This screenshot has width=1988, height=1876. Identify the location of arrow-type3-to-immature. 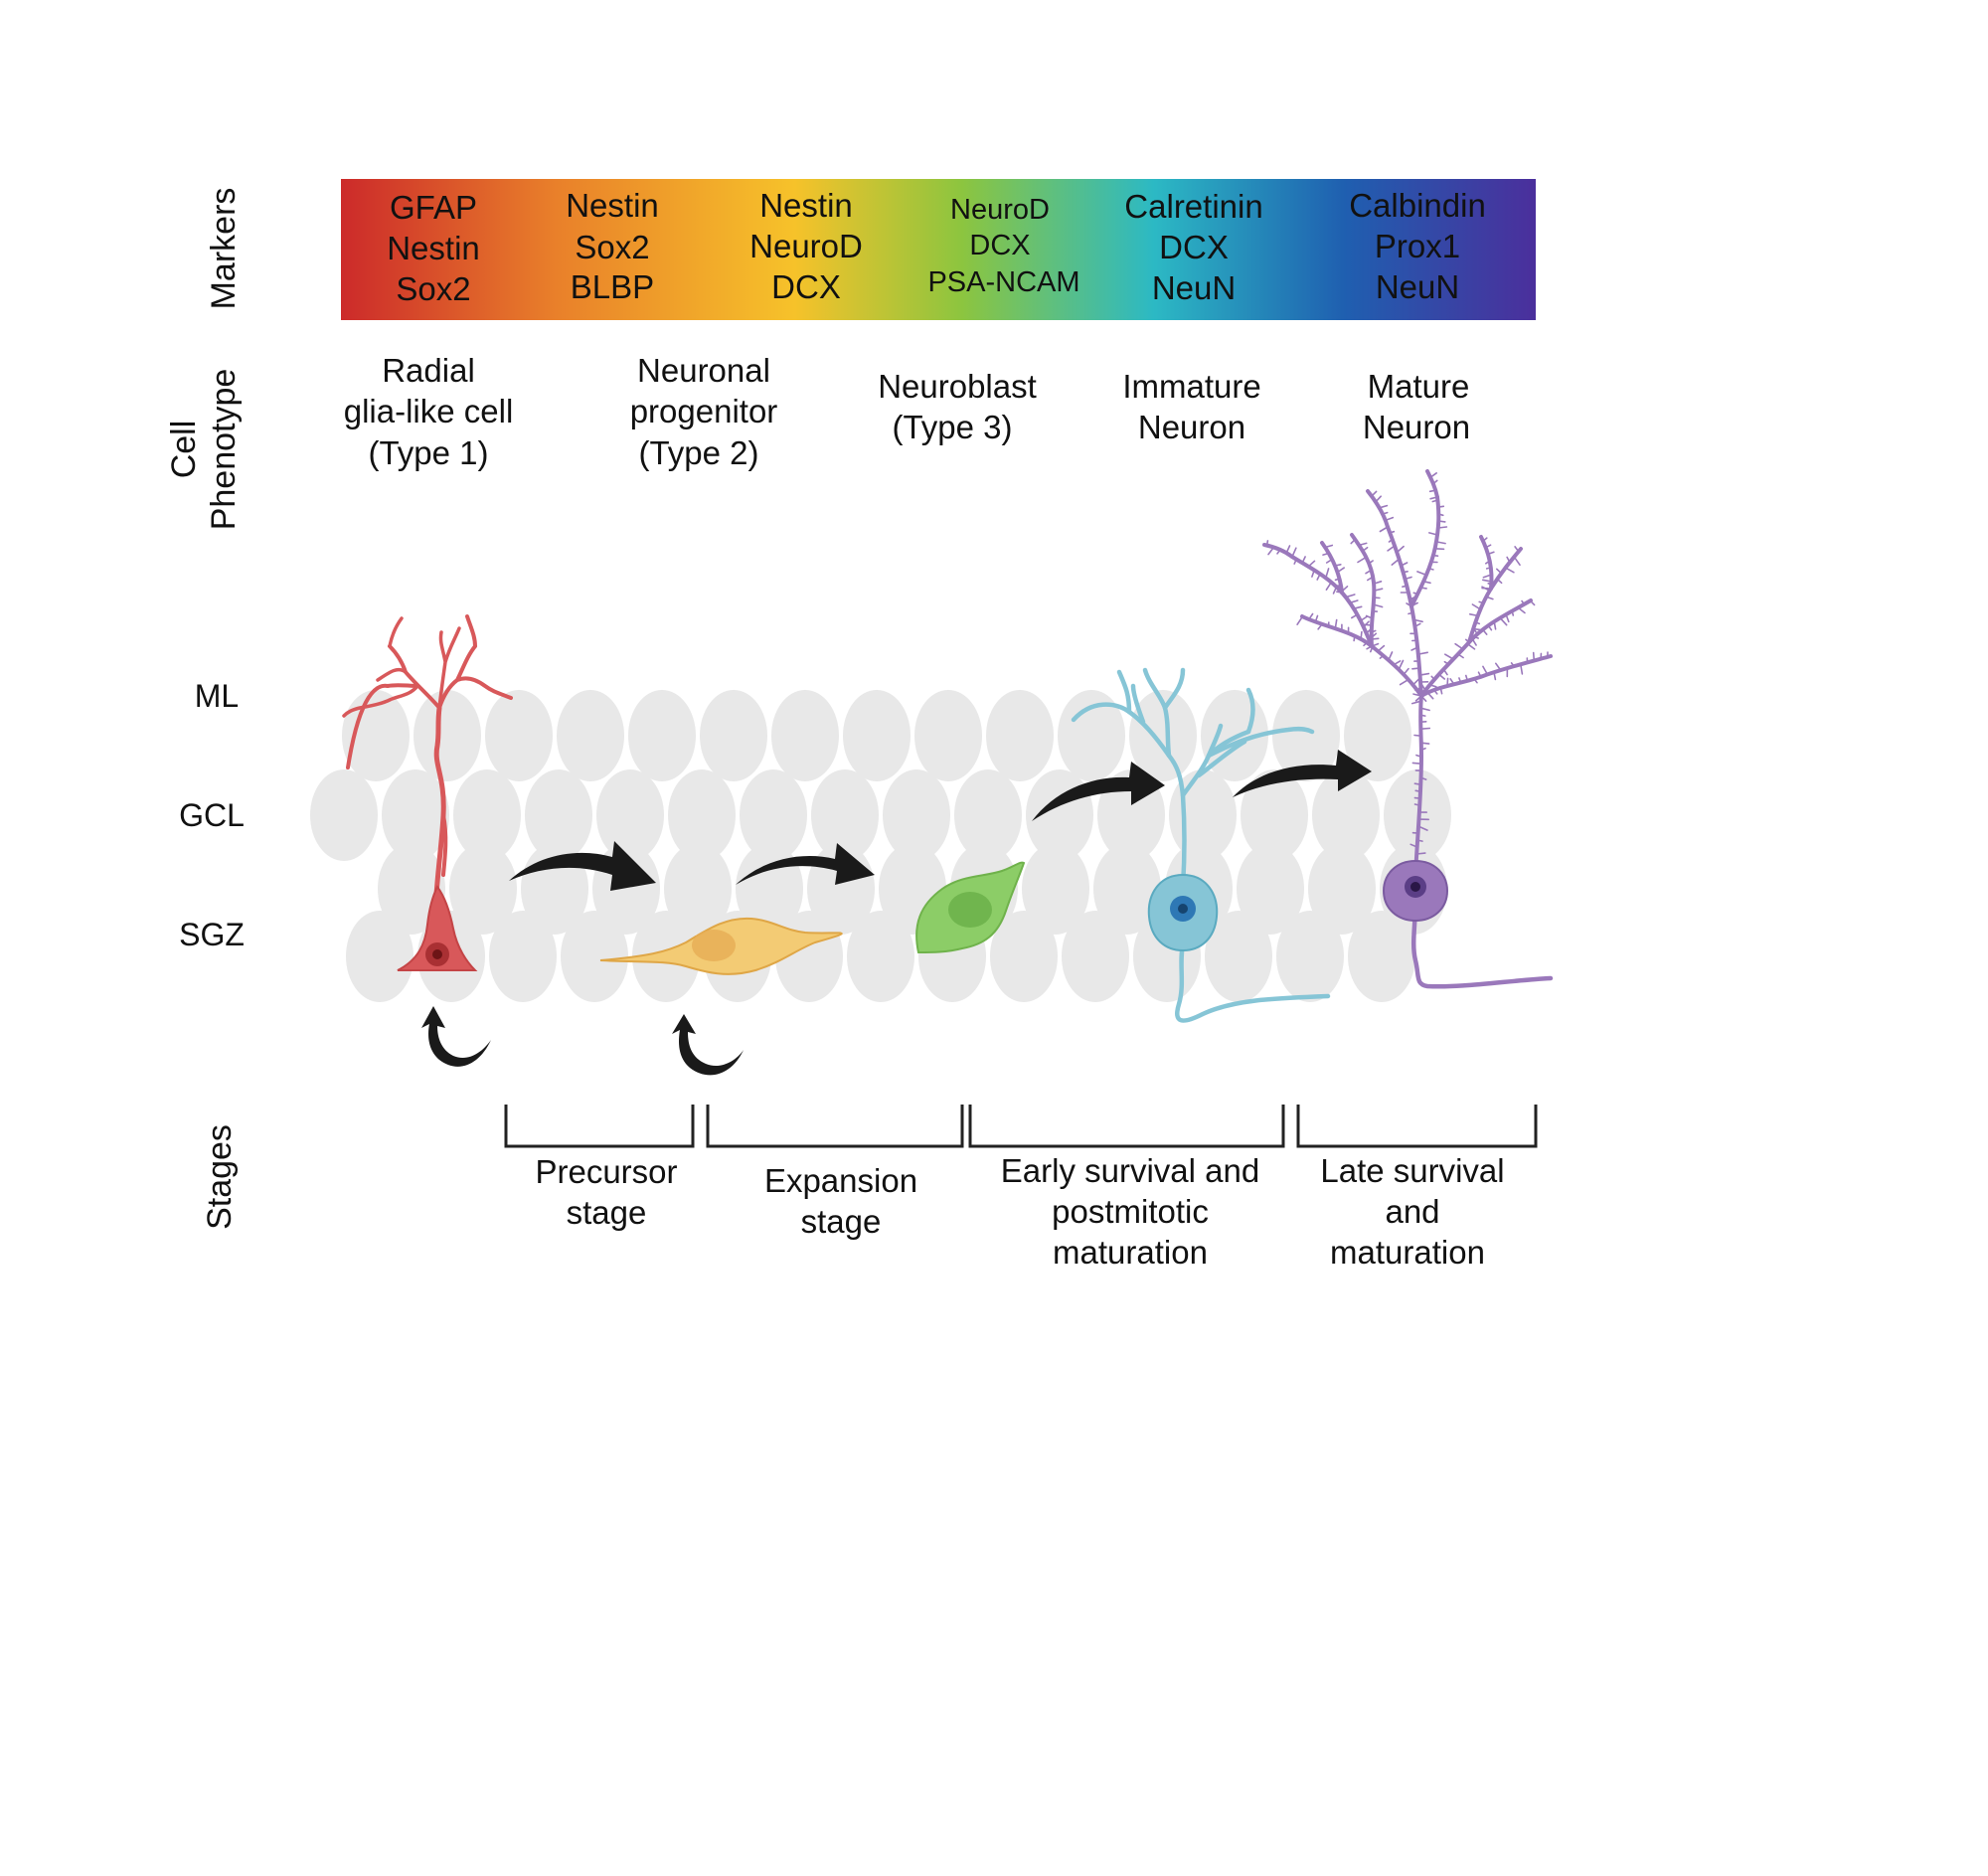
(1098, 791).